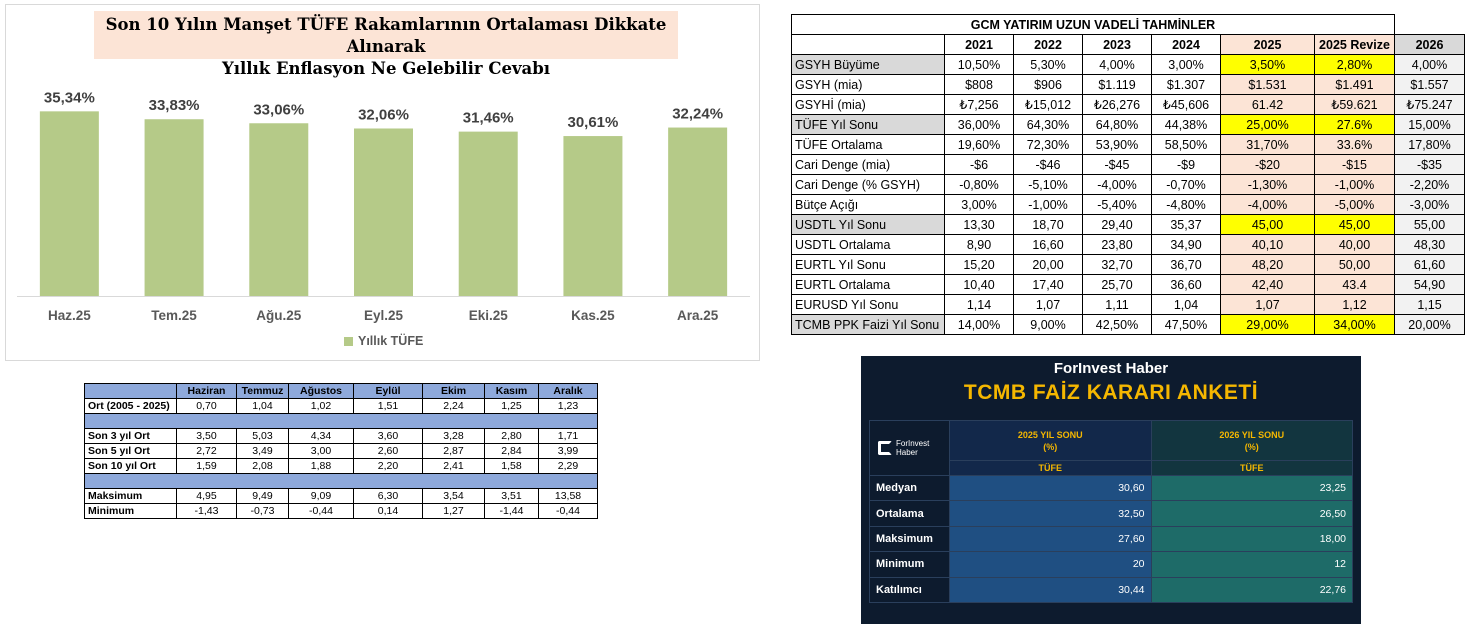 The image size is (1471, 637). What do you see at coordinates (1117, 244) in the screenshot?
I see `gcm-cell: 23,80` at bounding box center [1117, 244].